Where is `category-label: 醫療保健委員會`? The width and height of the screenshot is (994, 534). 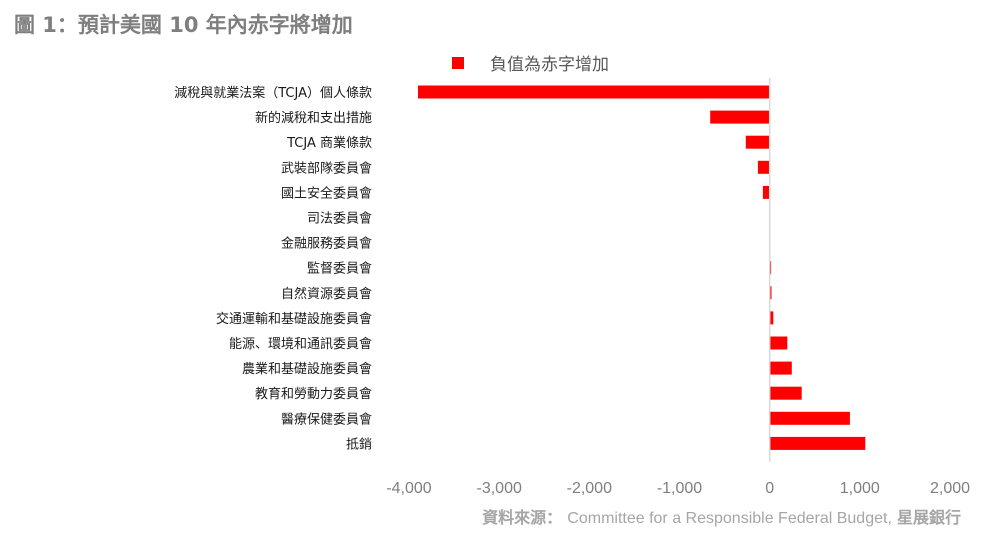 category-label: 醫療保健委員會 is located at coordinates (326, 419).